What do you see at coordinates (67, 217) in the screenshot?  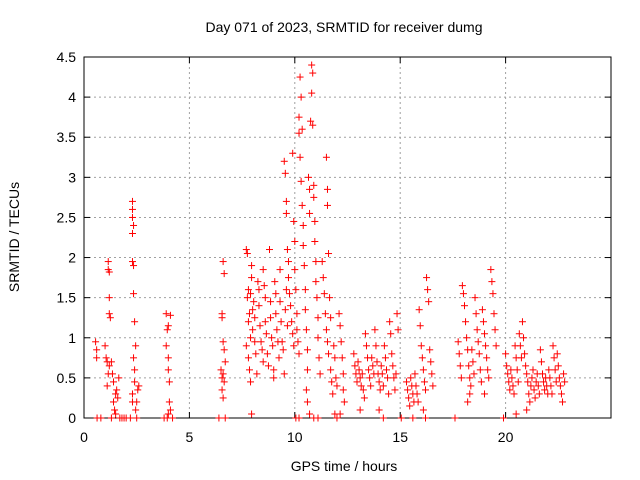 I see `y-tick-label: 2.5` at bounding box center [67, 217].